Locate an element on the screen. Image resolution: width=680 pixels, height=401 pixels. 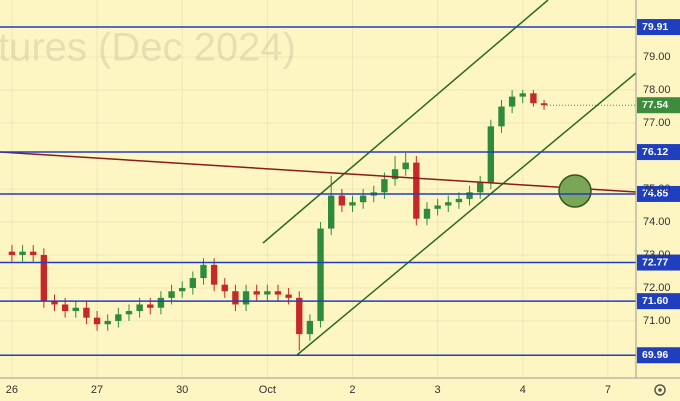
x-tick-label: 27 is located at coordinates (97, 390).